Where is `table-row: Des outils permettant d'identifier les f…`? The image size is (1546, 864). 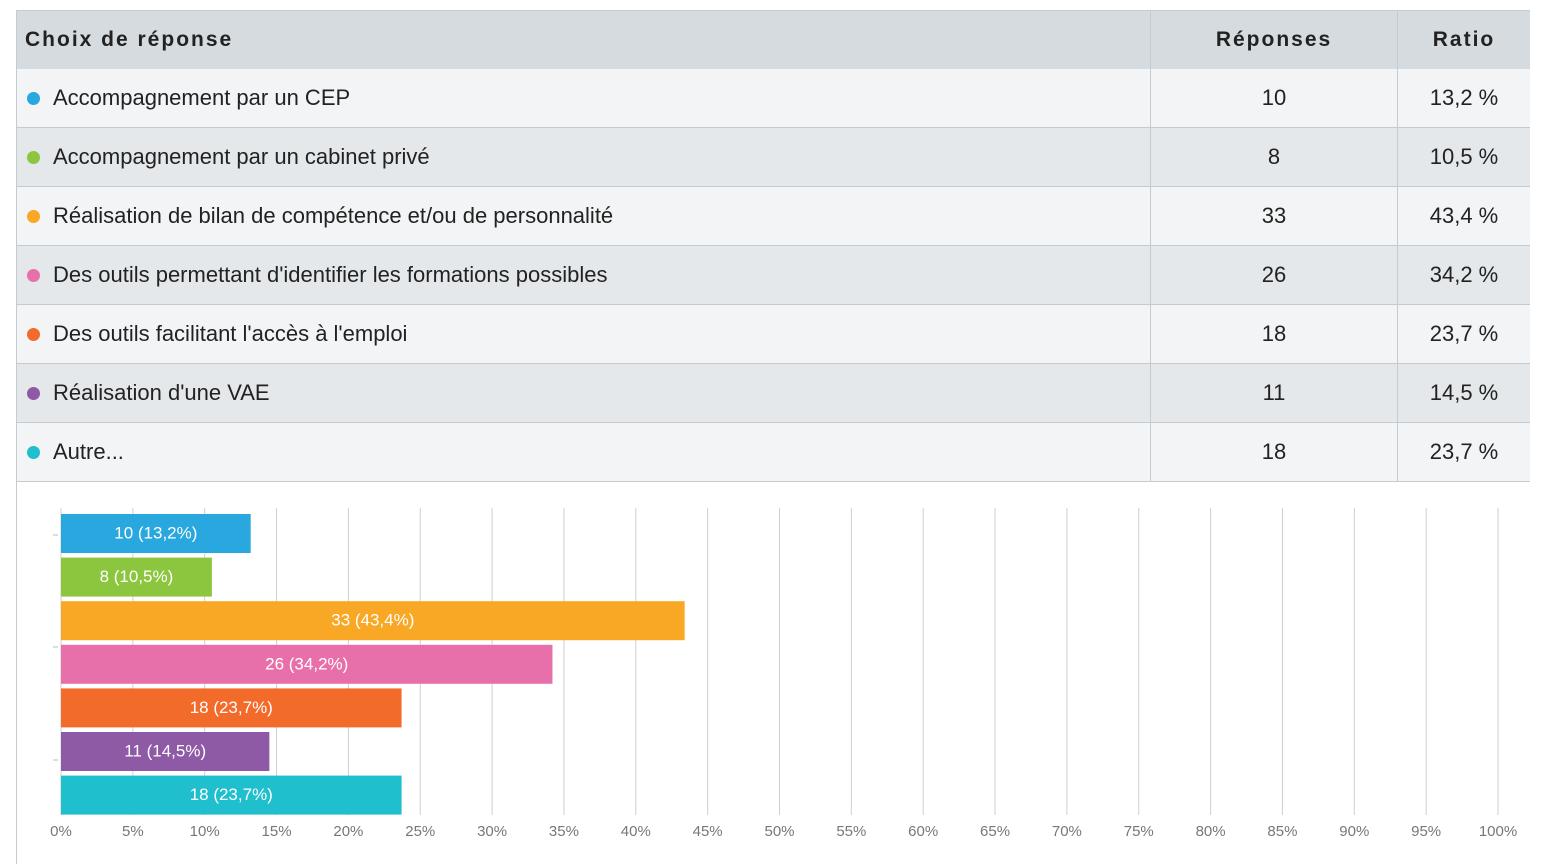 table-row: Des outils permettant d'identifier les f… is located at coordinates (773, 275).